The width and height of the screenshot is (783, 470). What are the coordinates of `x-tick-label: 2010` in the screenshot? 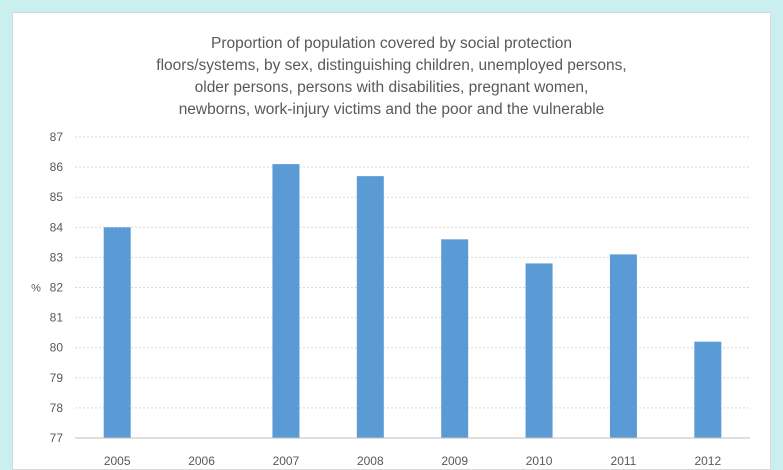 It's located at (539, 461).